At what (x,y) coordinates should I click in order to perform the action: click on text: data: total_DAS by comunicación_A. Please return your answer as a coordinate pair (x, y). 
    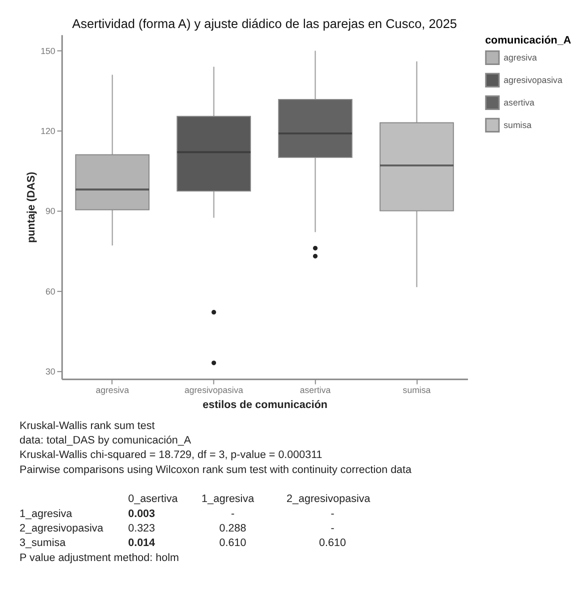
    Looking at the image, I should click on (106, 440).